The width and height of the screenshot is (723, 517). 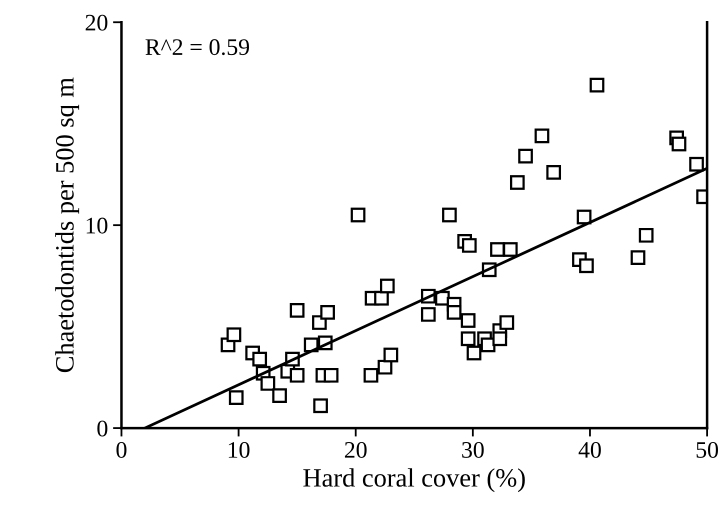 What do you see at coordinates (121, 450) in the screenshot?
I see `x-tick-label: 0` at bounding box center [121, 450].